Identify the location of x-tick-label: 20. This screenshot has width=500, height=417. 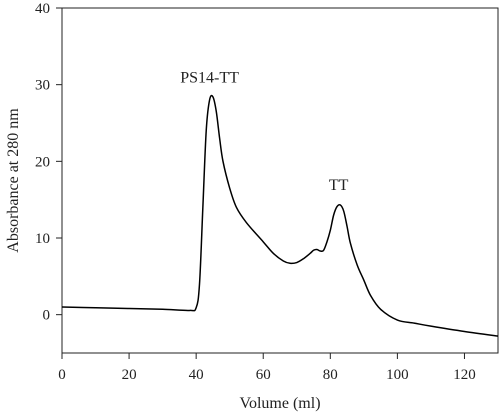
(129, 375).